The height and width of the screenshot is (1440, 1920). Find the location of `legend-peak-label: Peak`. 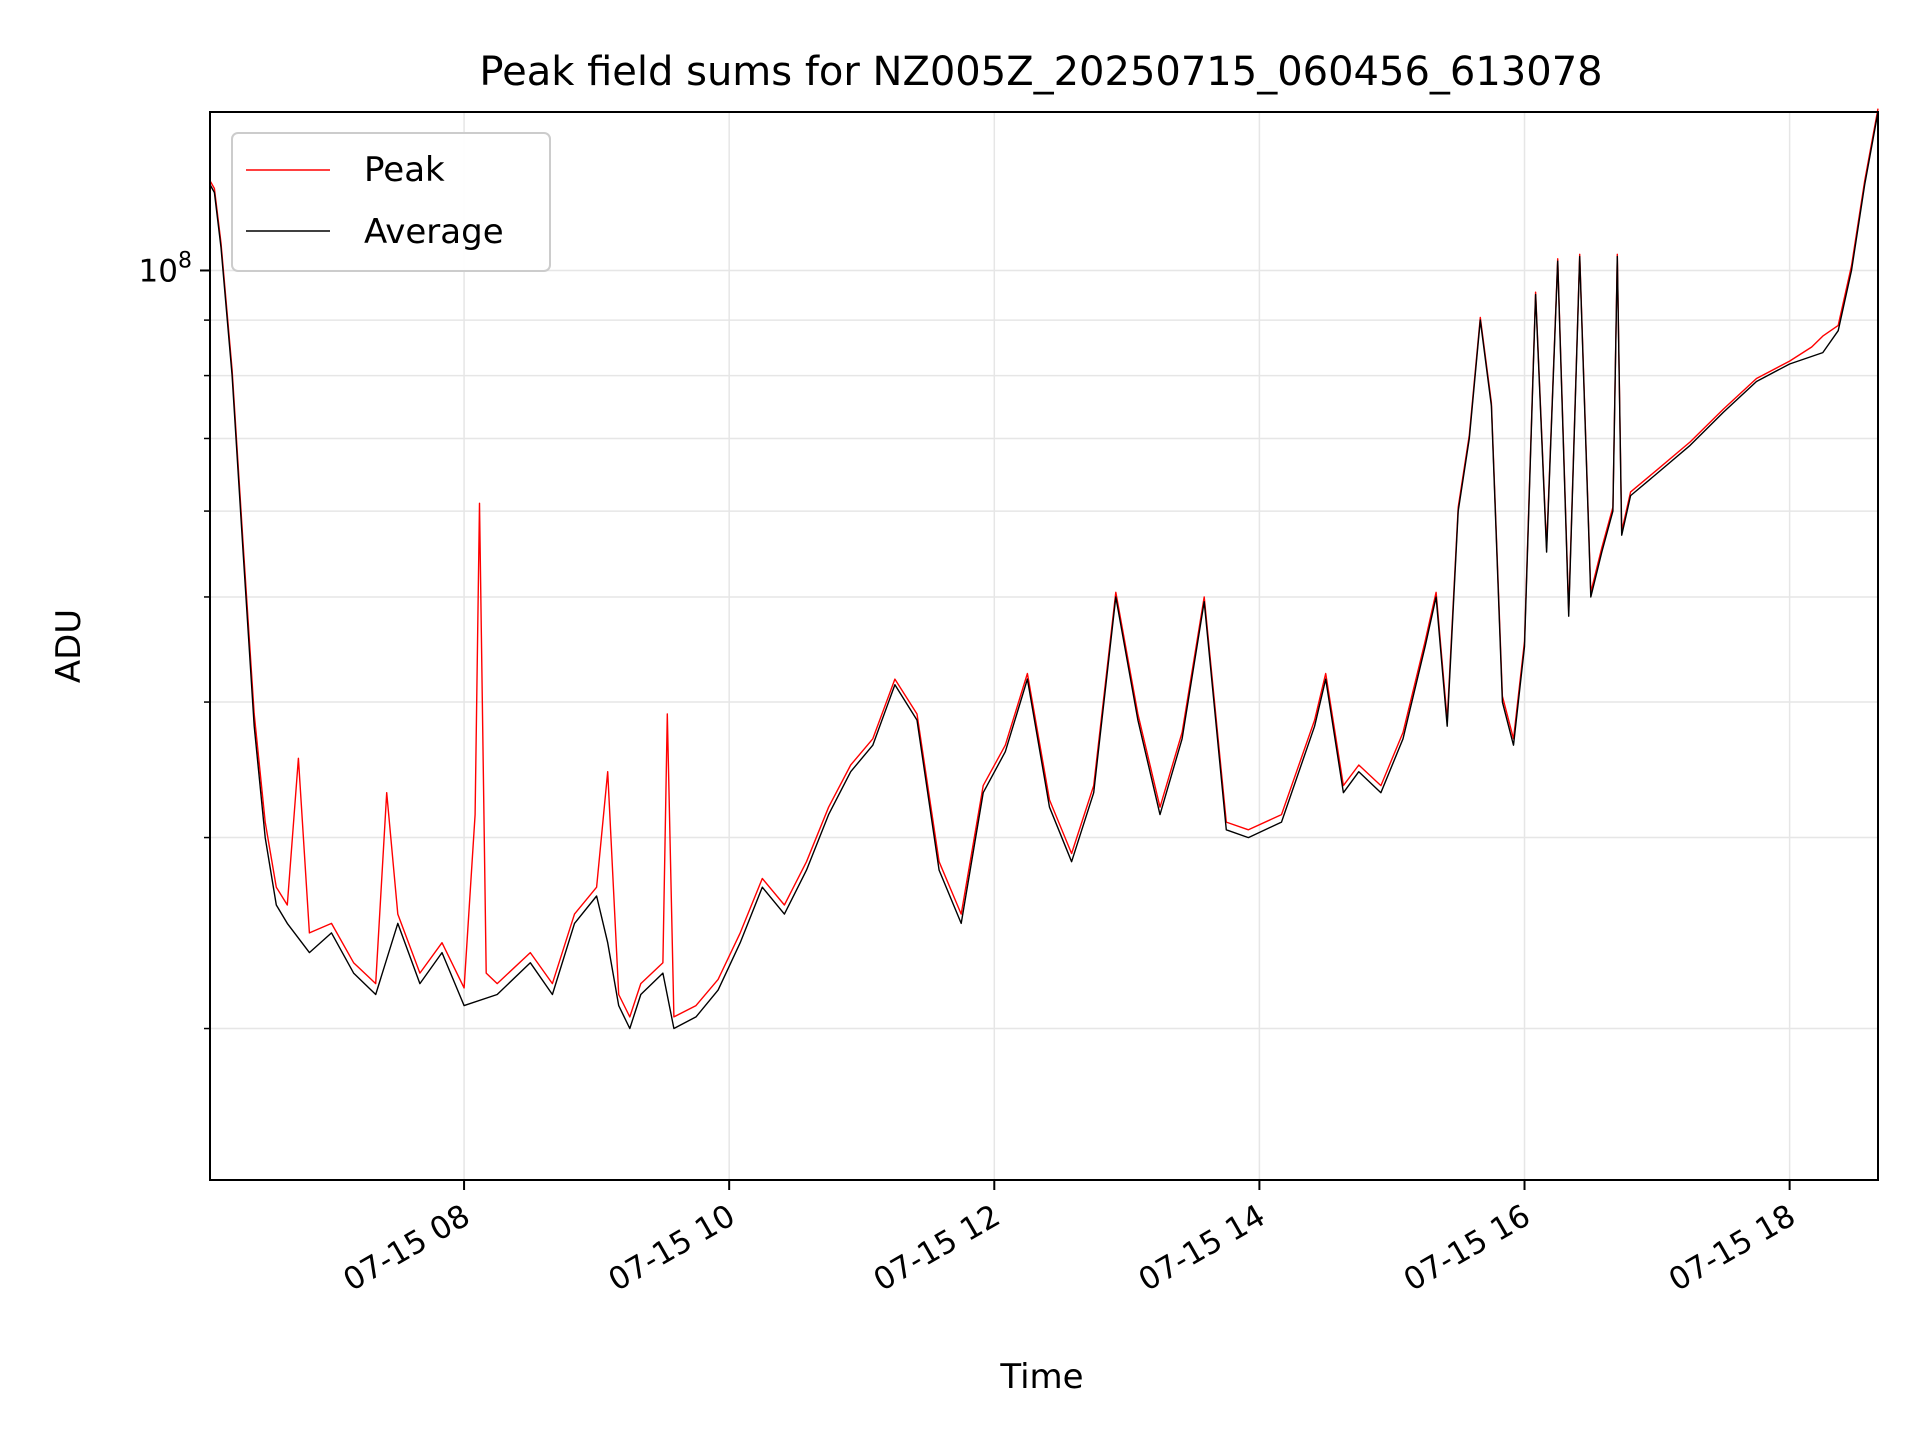

legend-peak-label: Peak is located at coordinates (404, 170).